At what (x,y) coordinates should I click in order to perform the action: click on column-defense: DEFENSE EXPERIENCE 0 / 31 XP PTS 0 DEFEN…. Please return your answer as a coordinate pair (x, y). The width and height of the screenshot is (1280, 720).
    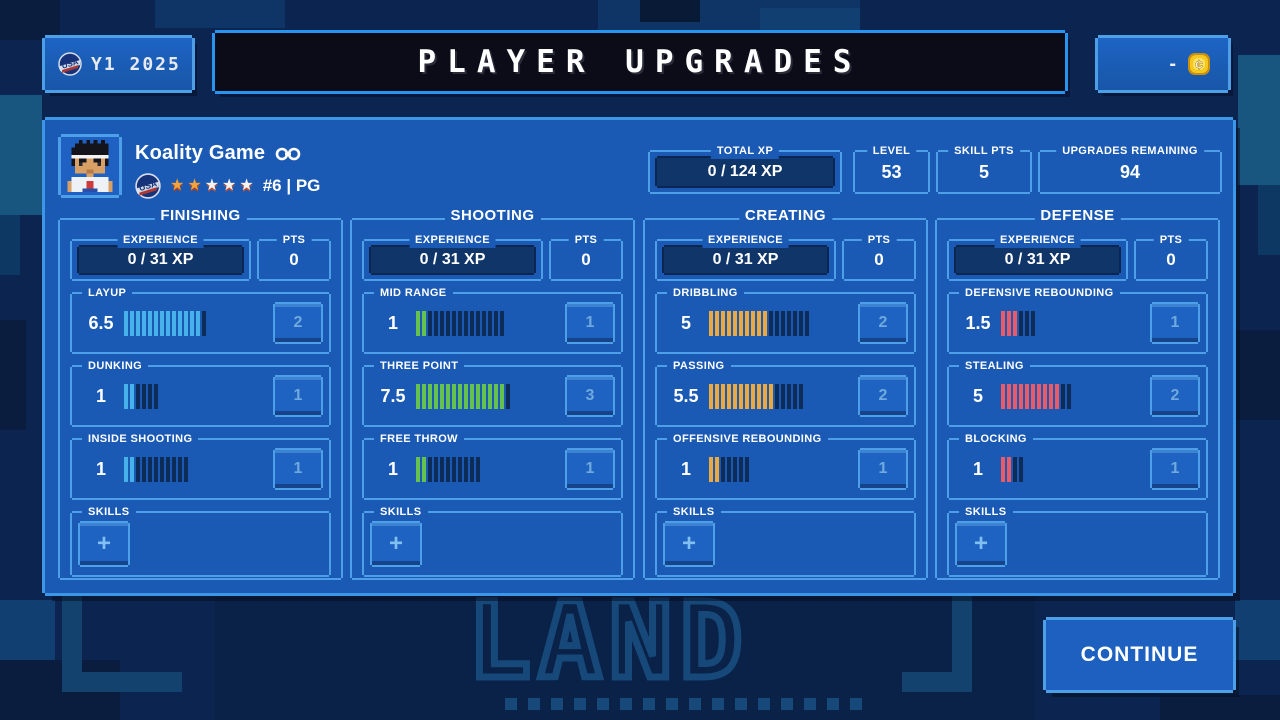
    Looking at the image, I should click on (1077, 393).